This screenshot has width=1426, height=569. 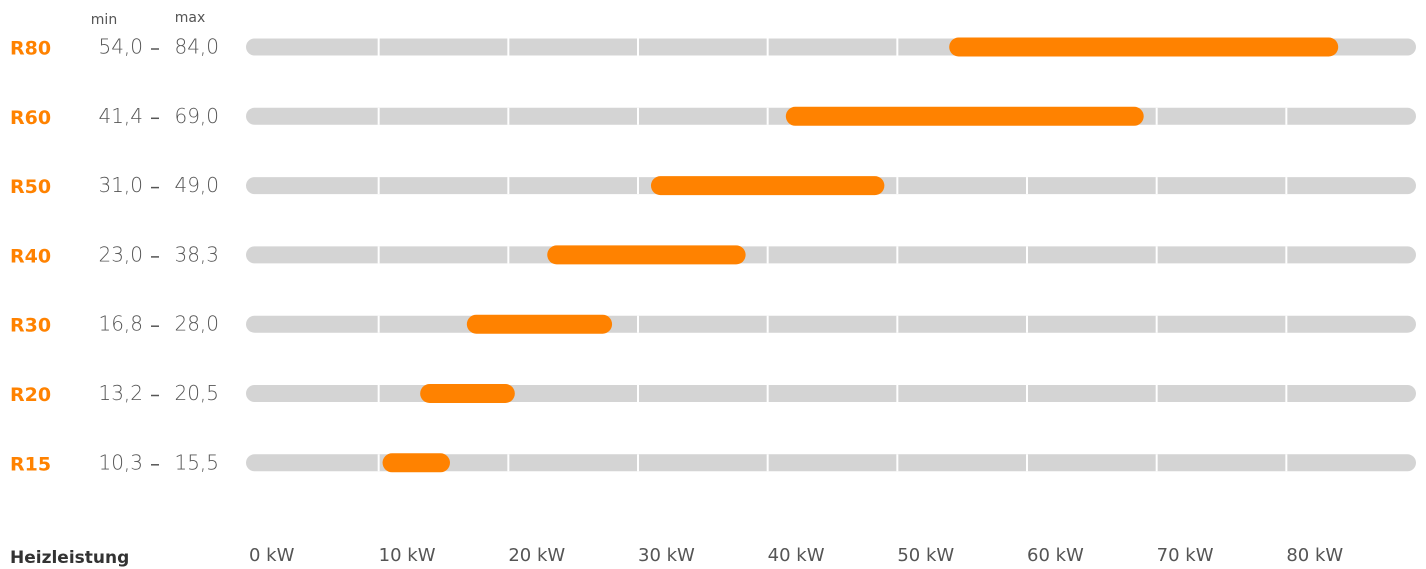 What do you see at coordinates (536, 555) in the screenshot?
I see `x-tick-label: 20 kW` at bounding box center [536, 555].